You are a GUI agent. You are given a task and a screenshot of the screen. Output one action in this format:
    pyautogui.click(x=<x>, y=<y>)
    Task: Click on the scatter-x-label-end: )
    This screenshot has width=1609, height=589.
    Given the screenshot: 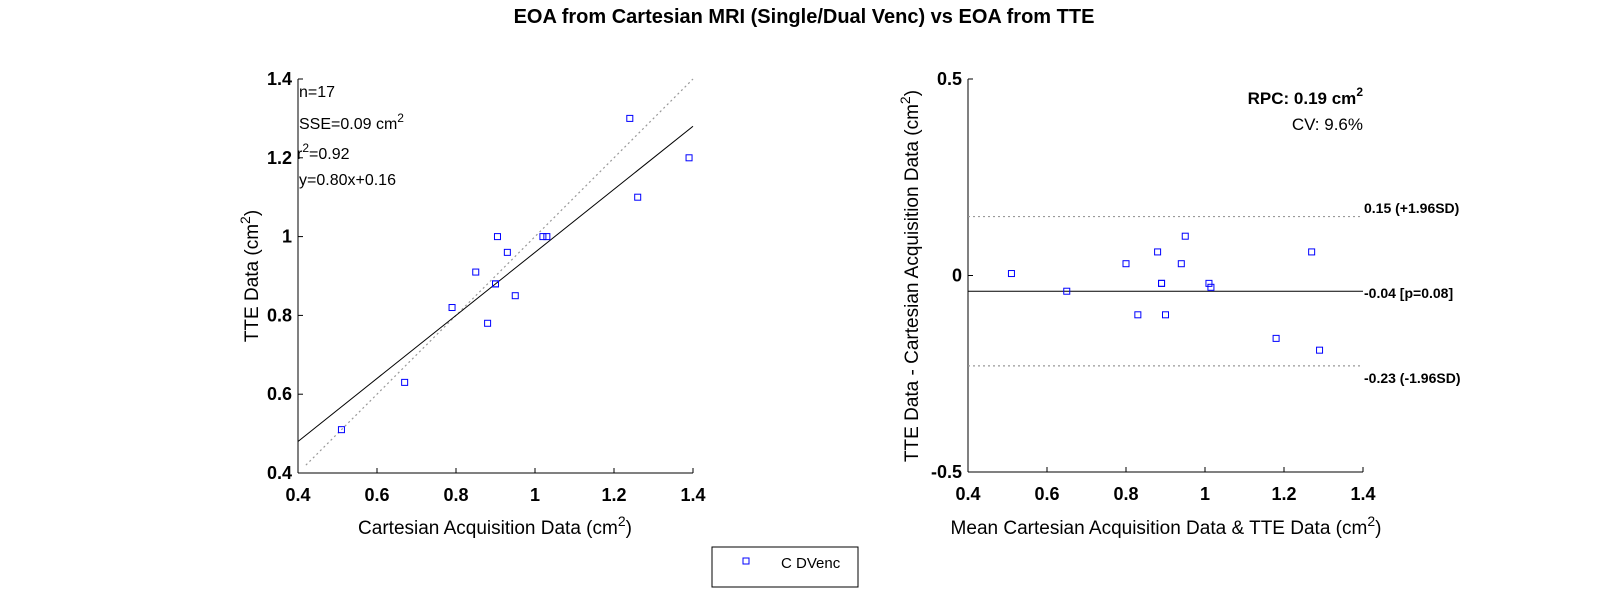 What is the action you would take?
    pyautogui.click(x=629, y=528)
    